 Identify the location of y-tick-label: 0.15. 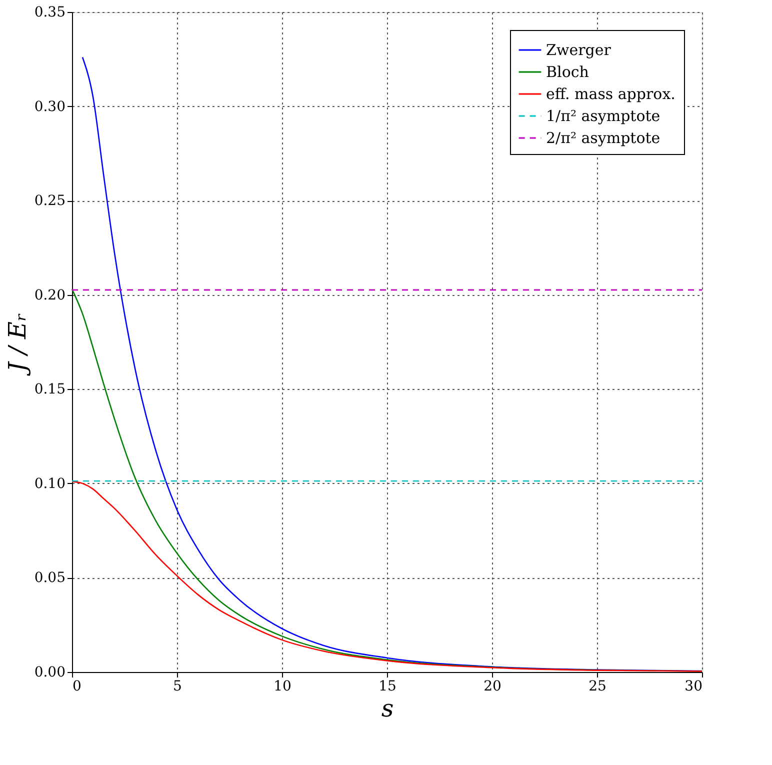
(50, 390).